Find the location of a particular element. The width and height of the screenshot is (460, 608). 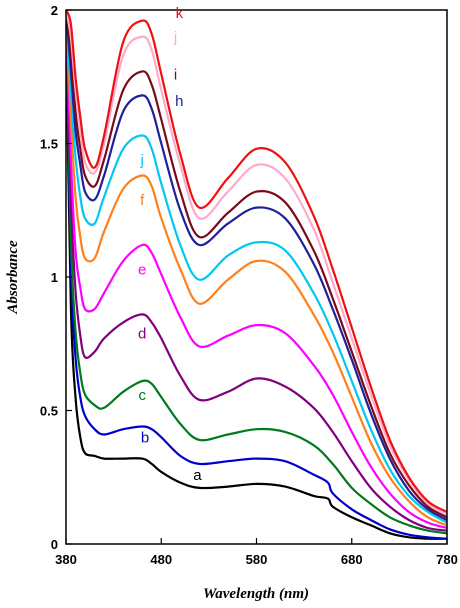

x-tick-label: 780 is located at coordinates (447, 559).